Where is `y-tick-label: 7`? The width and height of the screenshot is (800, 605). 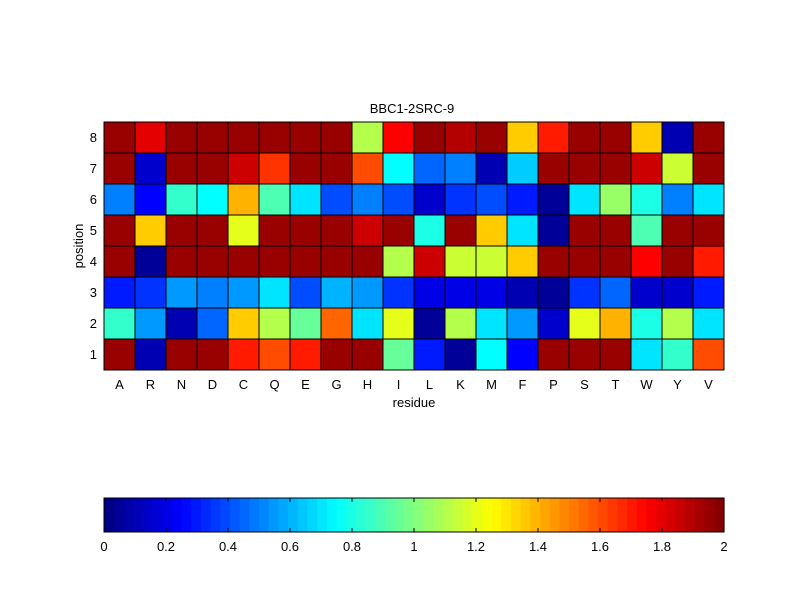
y-tick-label: 7 is located at coordinates (93, 168).